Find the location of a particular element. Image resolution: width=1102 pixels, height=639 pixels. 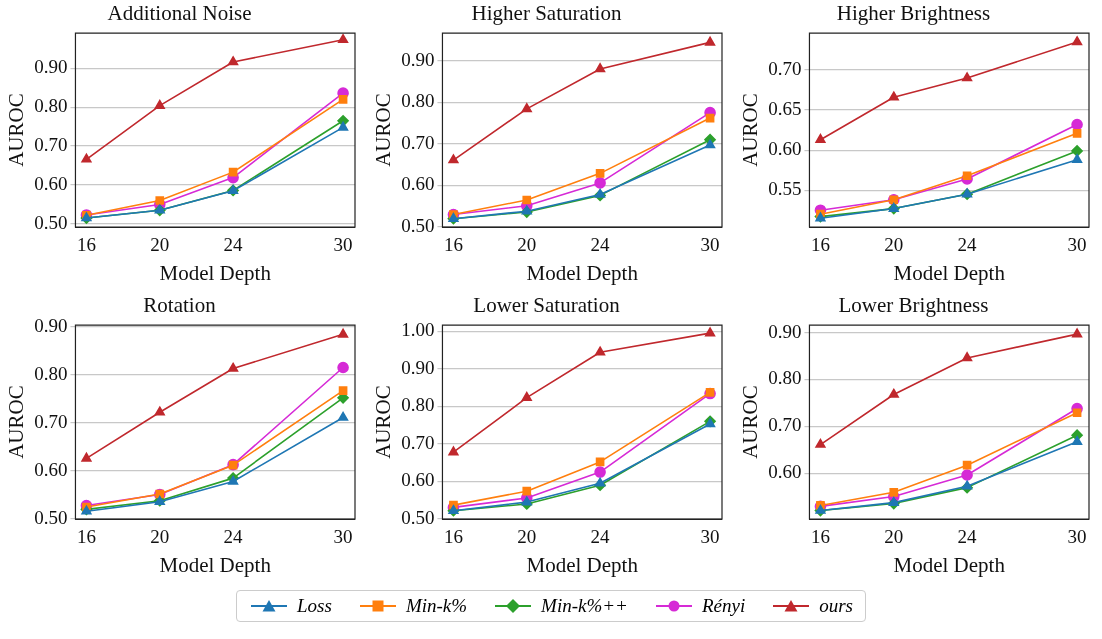

chart-title: Additional Noise is located at coordinates (179, 13).